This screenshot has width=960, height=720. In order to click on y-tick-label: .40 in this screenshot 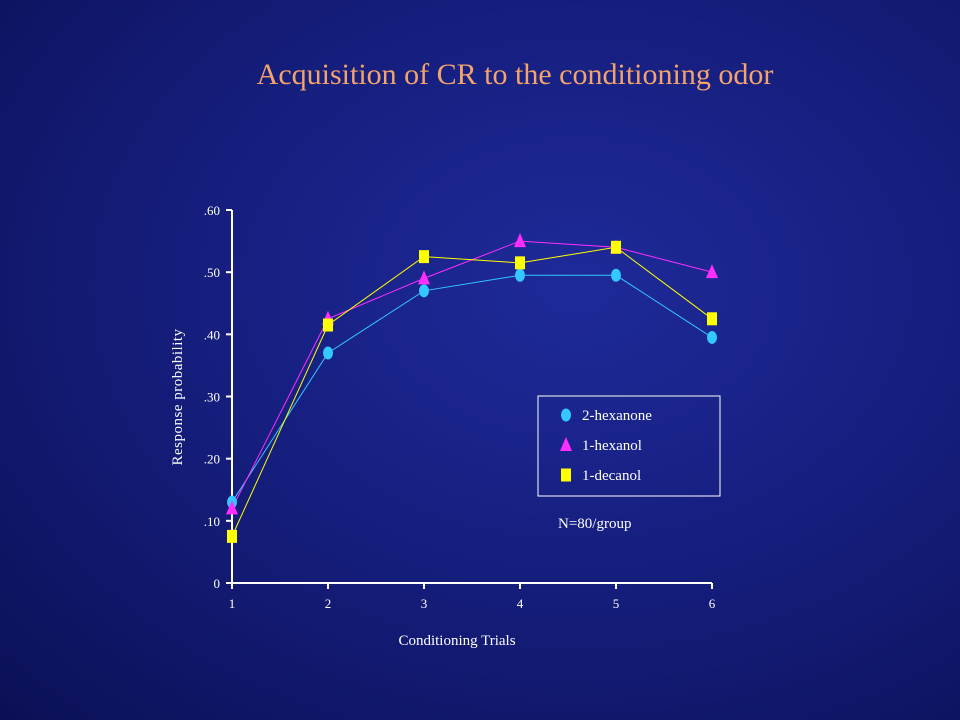, I will do `click(212, 334)`.